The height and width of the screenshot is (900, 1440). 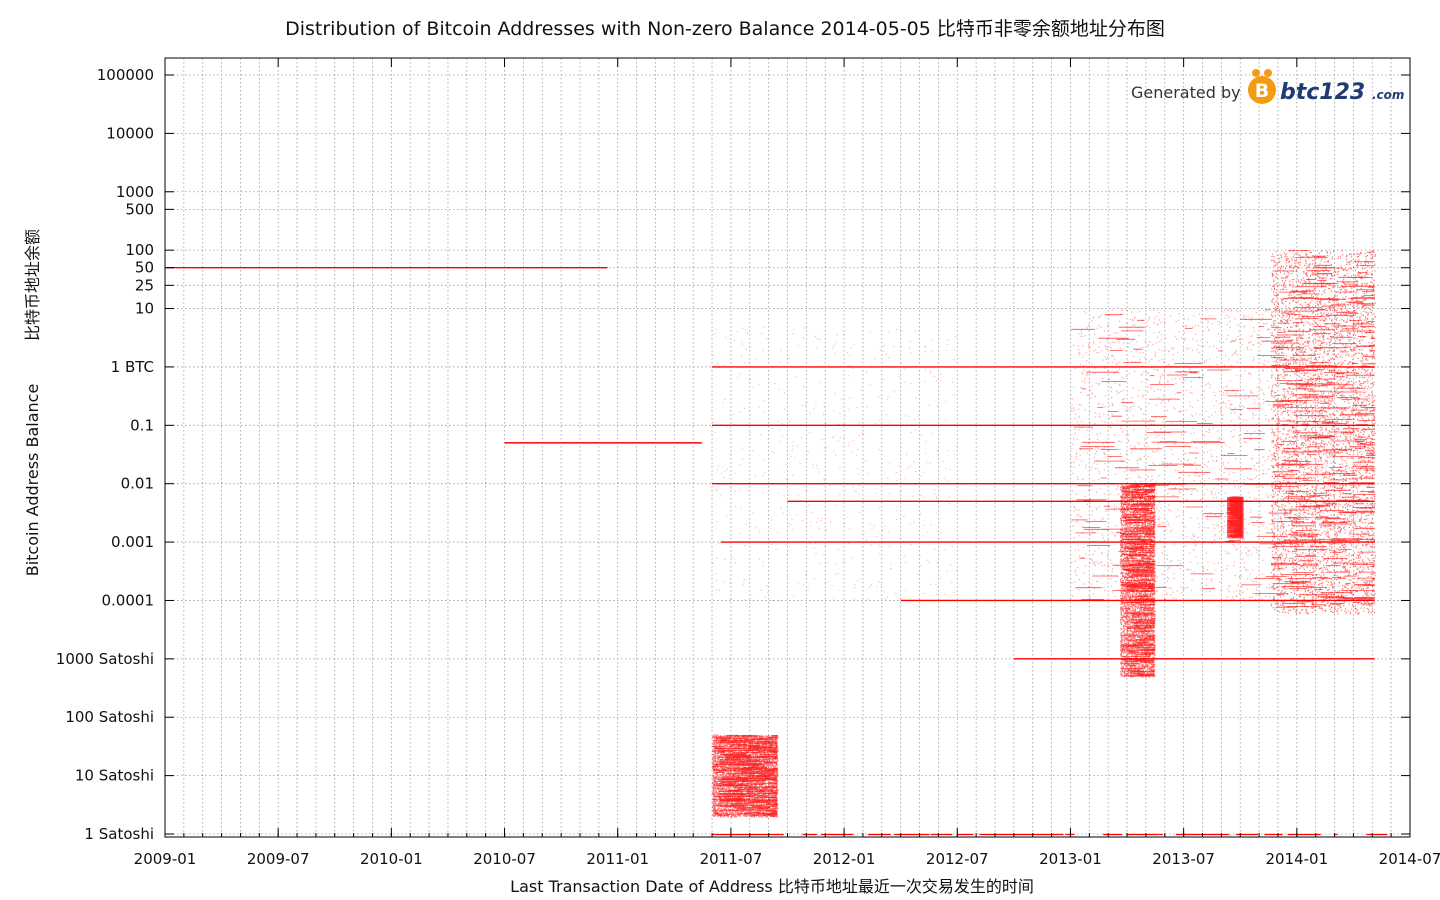 I want to click on x-tick-label: 2014-01, so click(x=1296, y=859).